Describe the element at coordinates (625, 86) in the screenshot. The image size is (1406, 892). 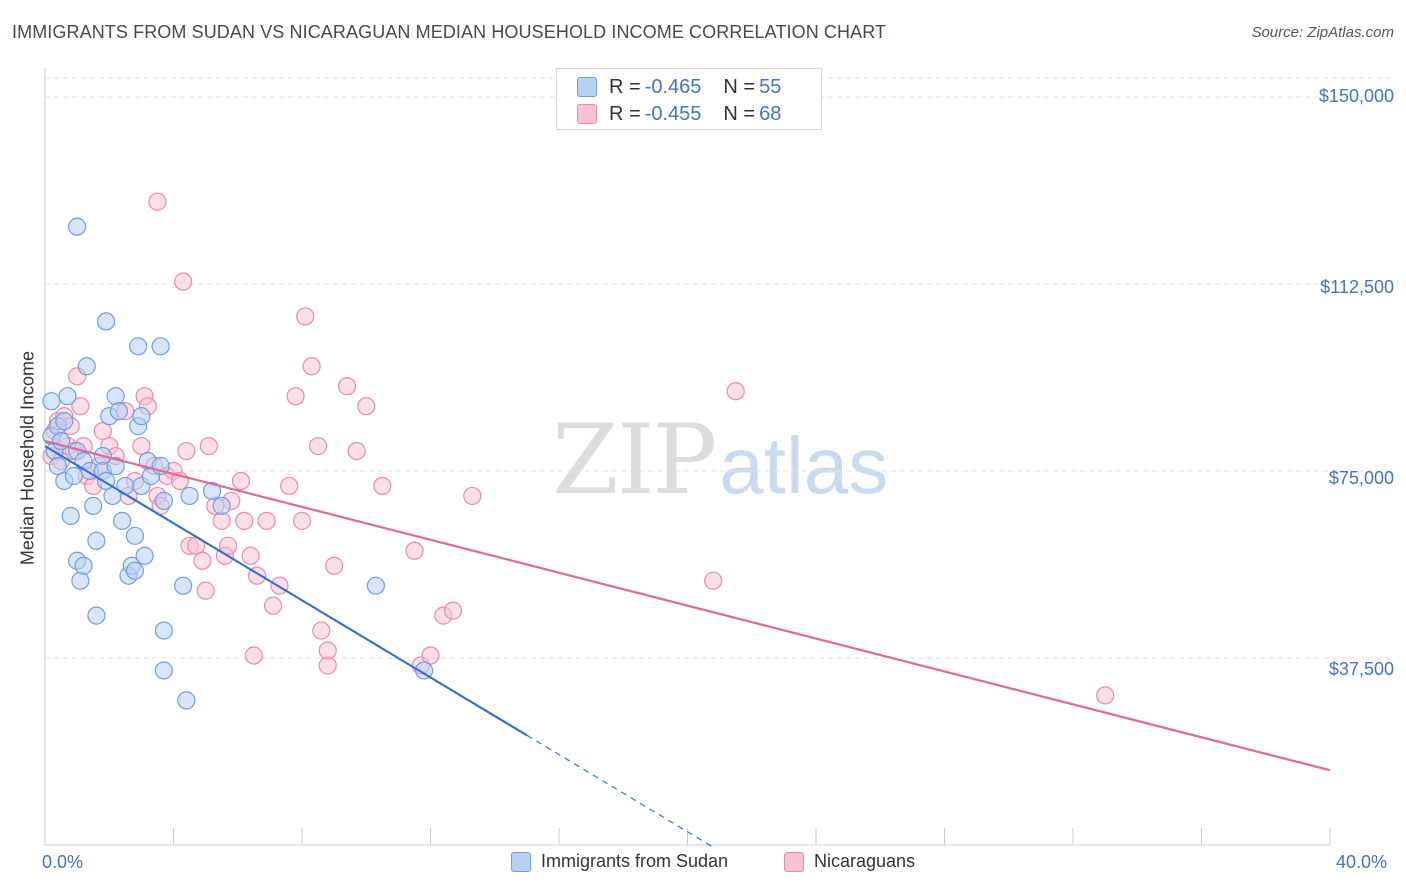
I see `sudan-r-label: R =` at that location.